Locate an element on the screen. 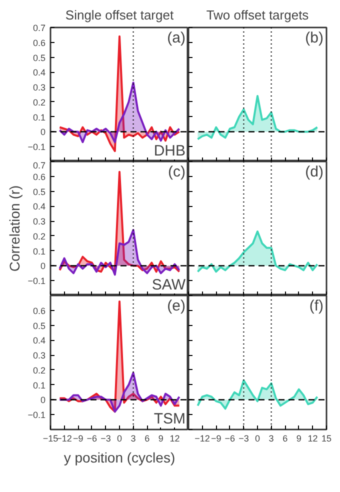 This screenshot has width=340, height=492. annotation: (a) is located at coordinates (176, 38).